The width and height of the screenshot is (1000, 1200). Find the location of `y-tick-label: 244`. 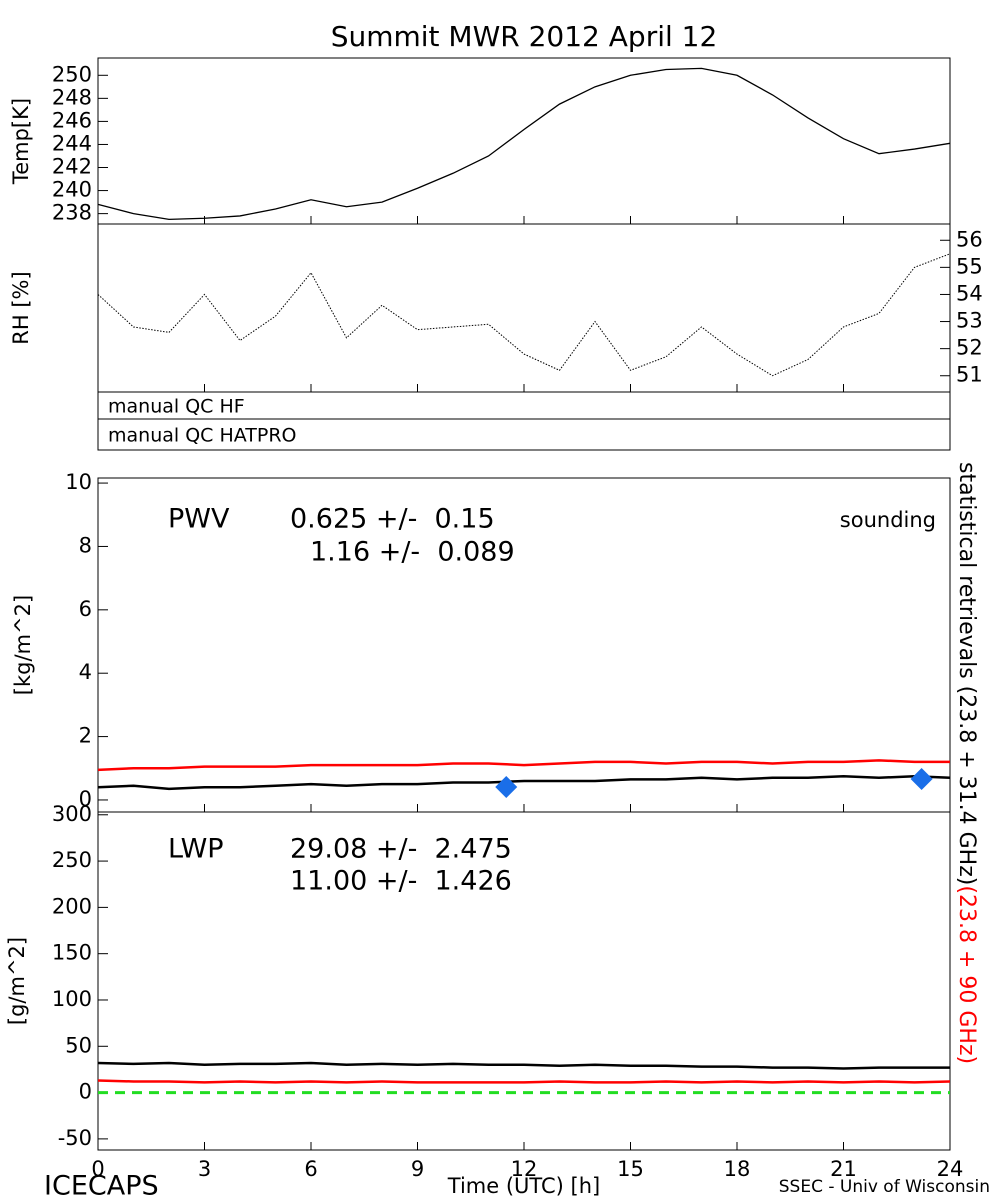

y-tick-label: 244 is located at coordinates (72, 143).